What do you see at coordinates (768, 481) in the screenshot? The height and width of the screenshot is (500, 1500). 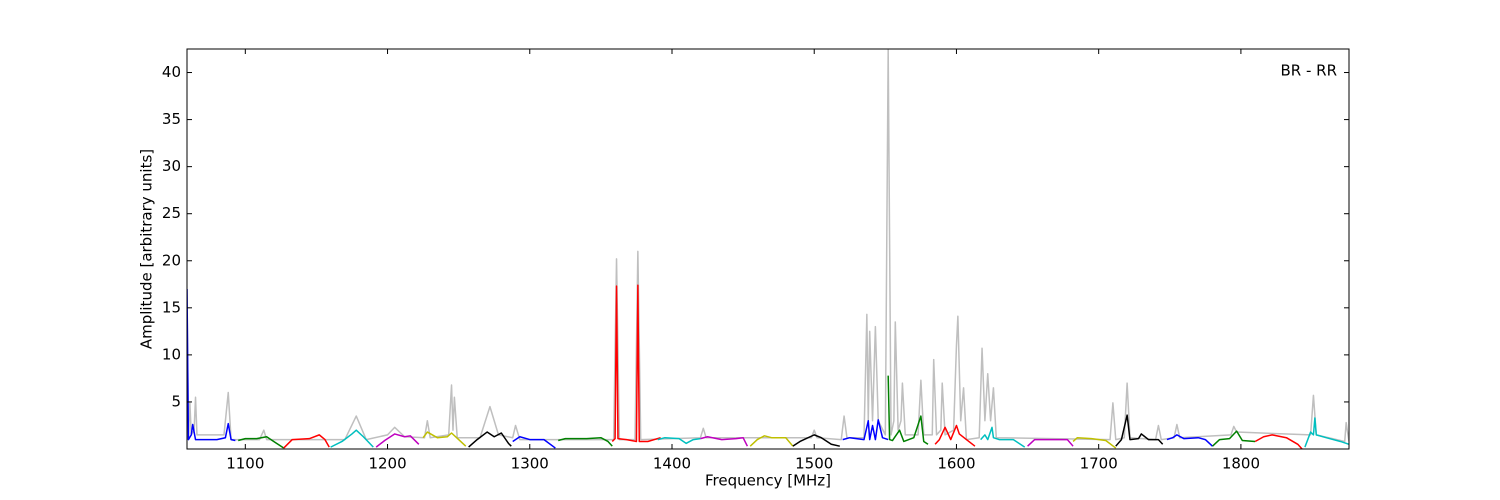 I see `x-axis-label: Frequency [MHz]` at bounding box center [768, 481].